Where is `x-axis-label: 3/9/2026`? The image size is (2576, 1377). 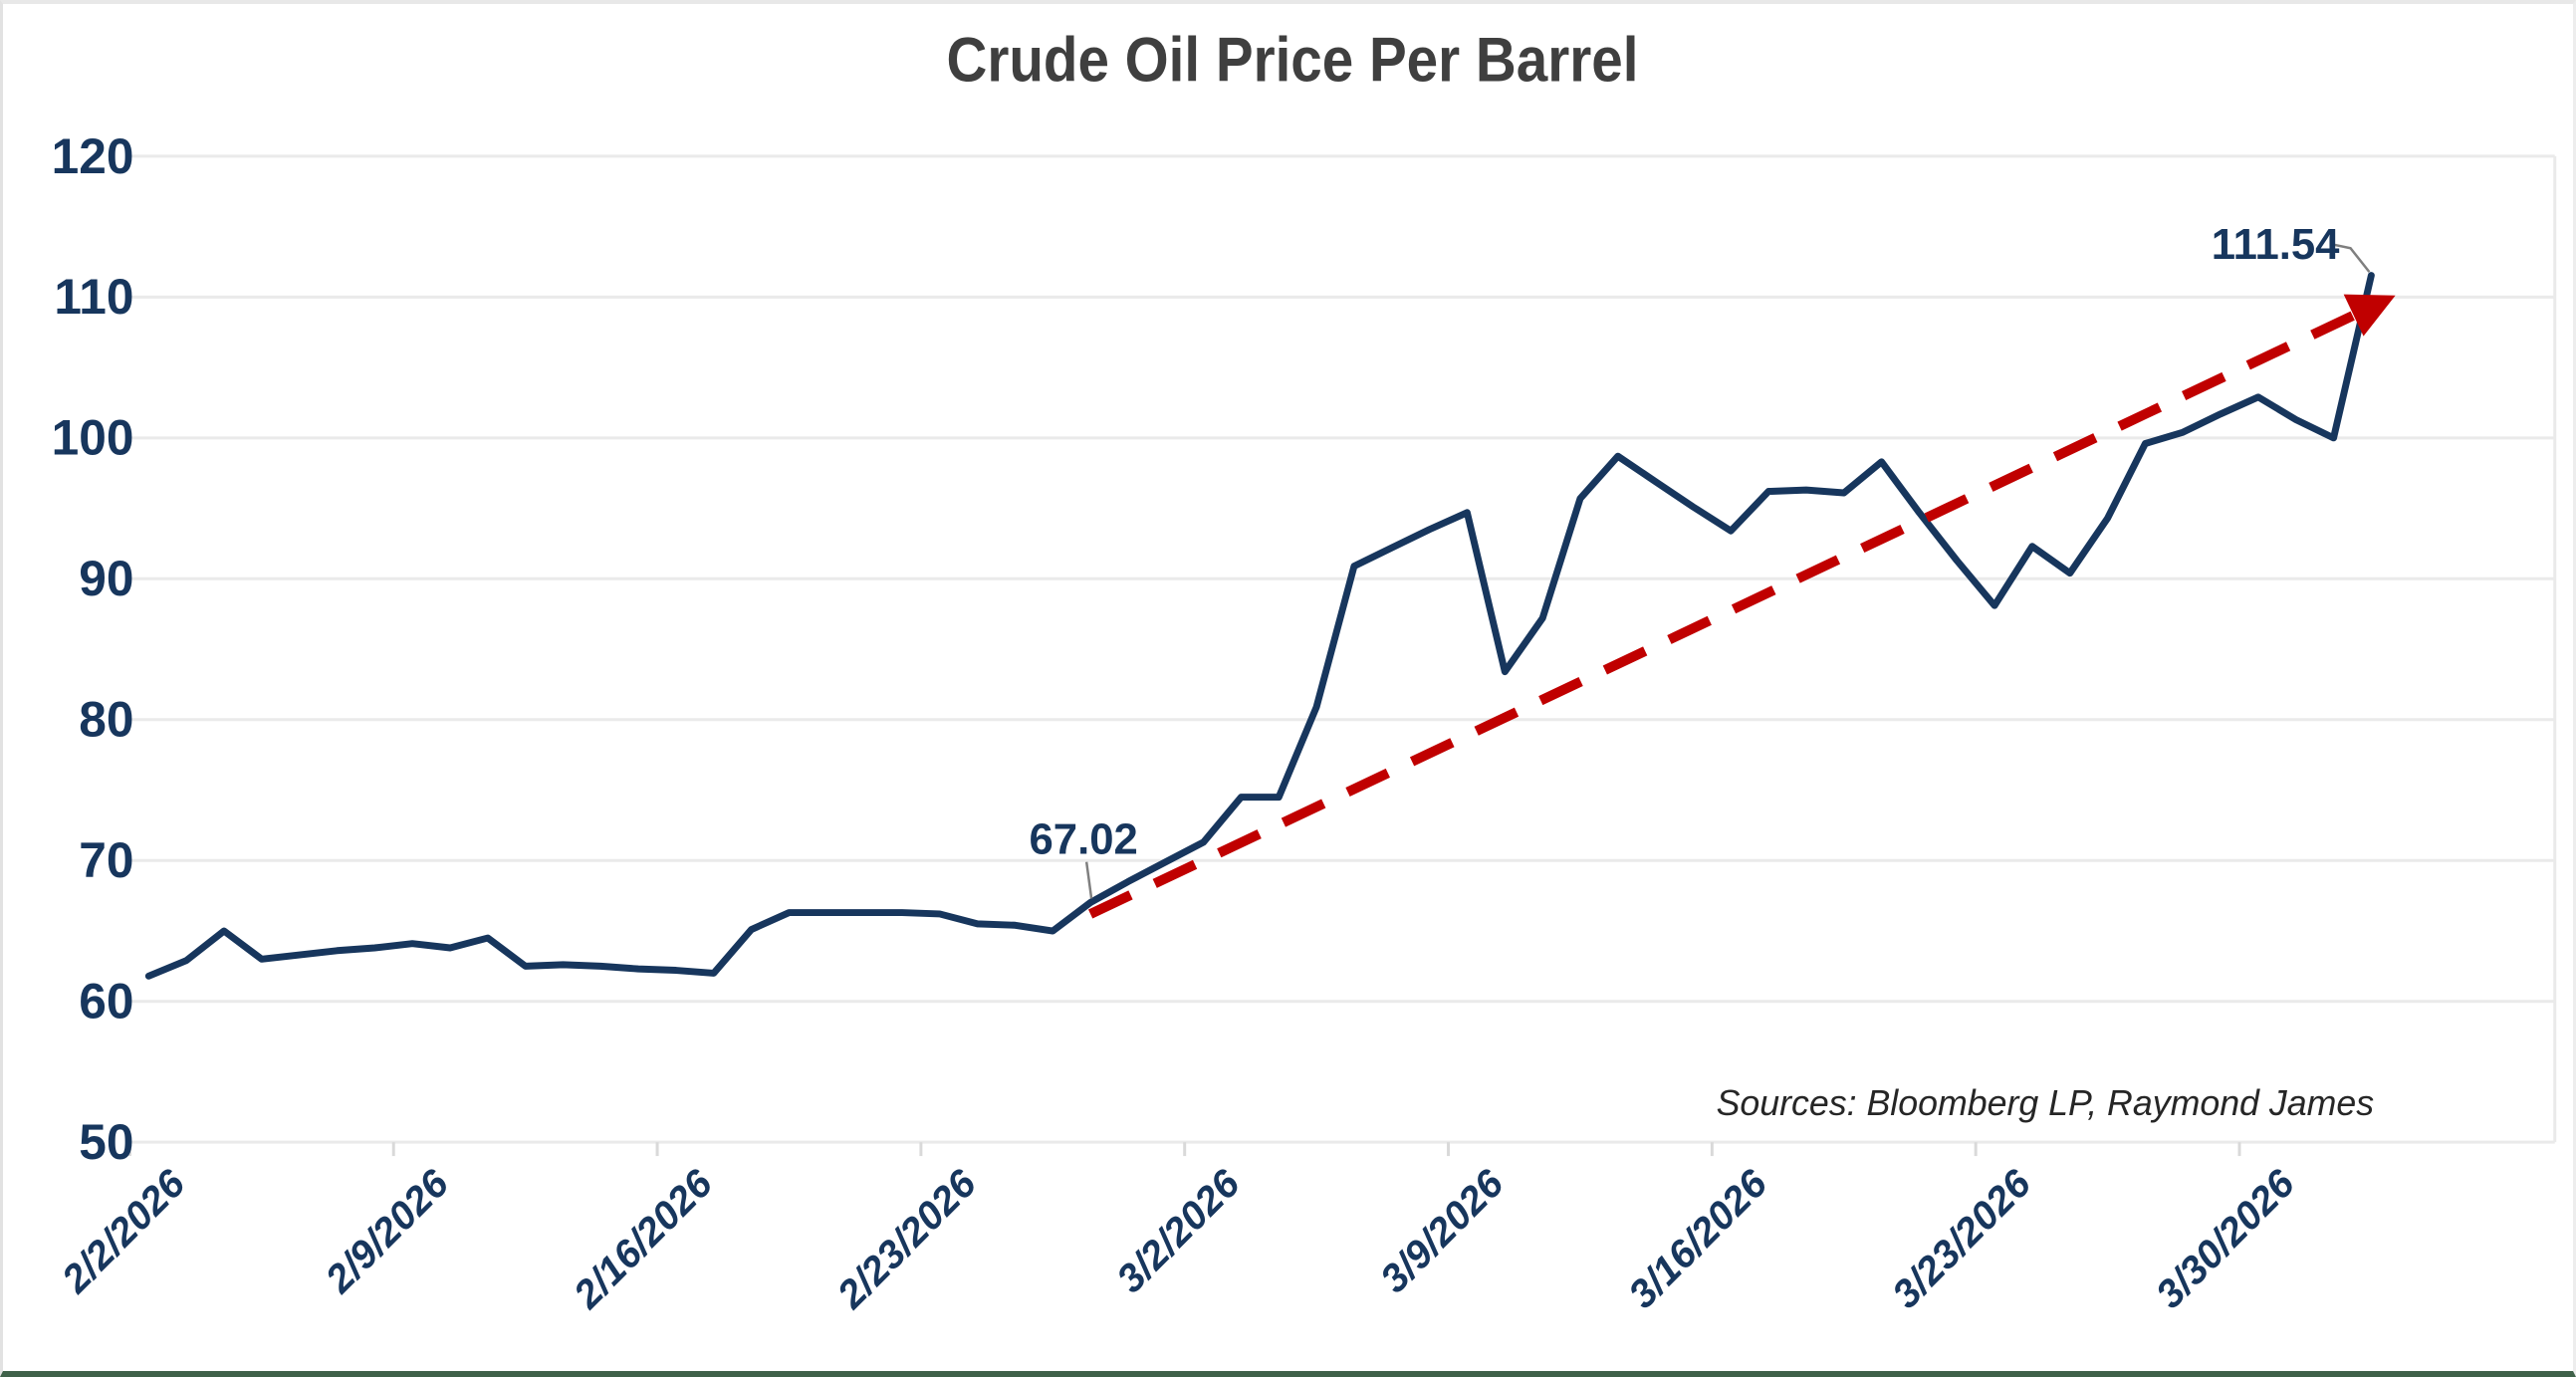 x-axis-label: 3/9/2026 is located at coordinates (1442, 1231).